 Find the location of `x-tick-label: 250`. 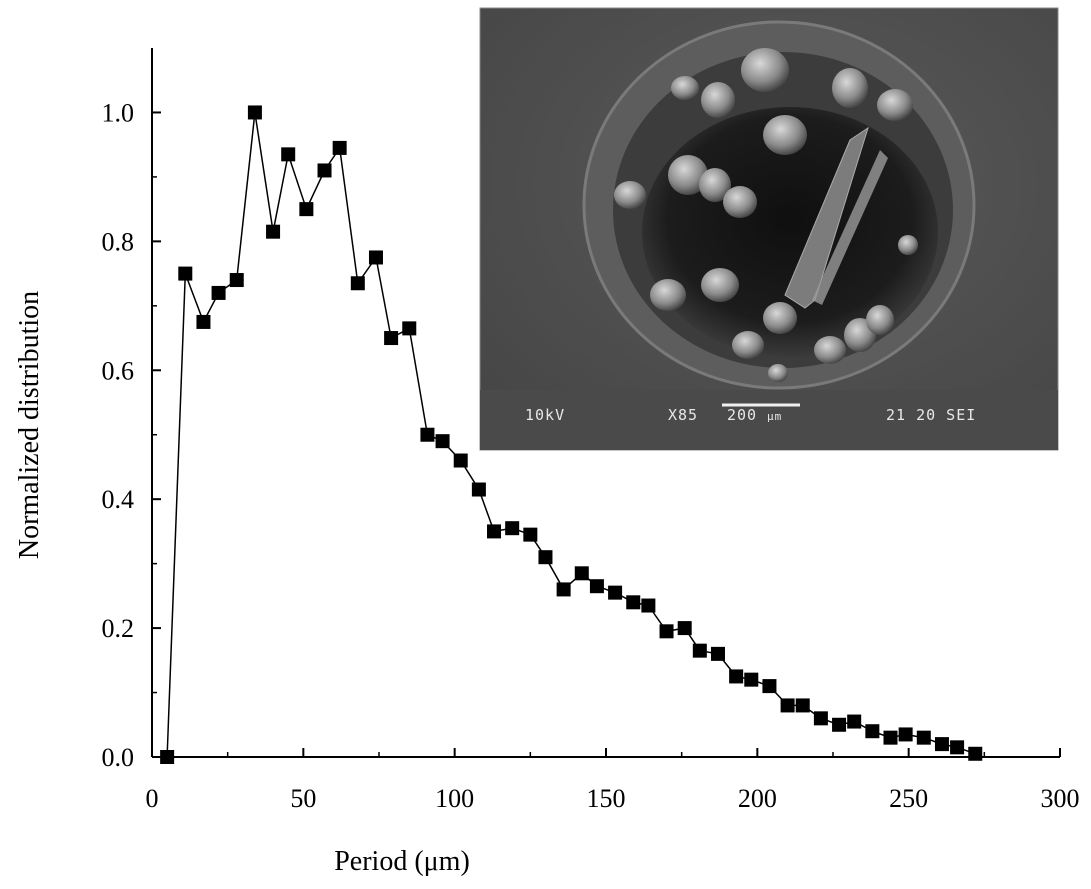

x-tick-label: 250 is located at coordinates (908, 798).